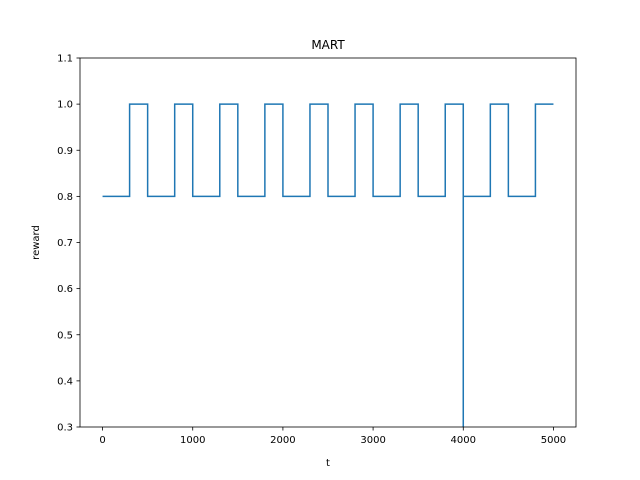 The width and height of the screenshot is (640, 480). I want to click on y-axis-label: reward, so click(36, 242).